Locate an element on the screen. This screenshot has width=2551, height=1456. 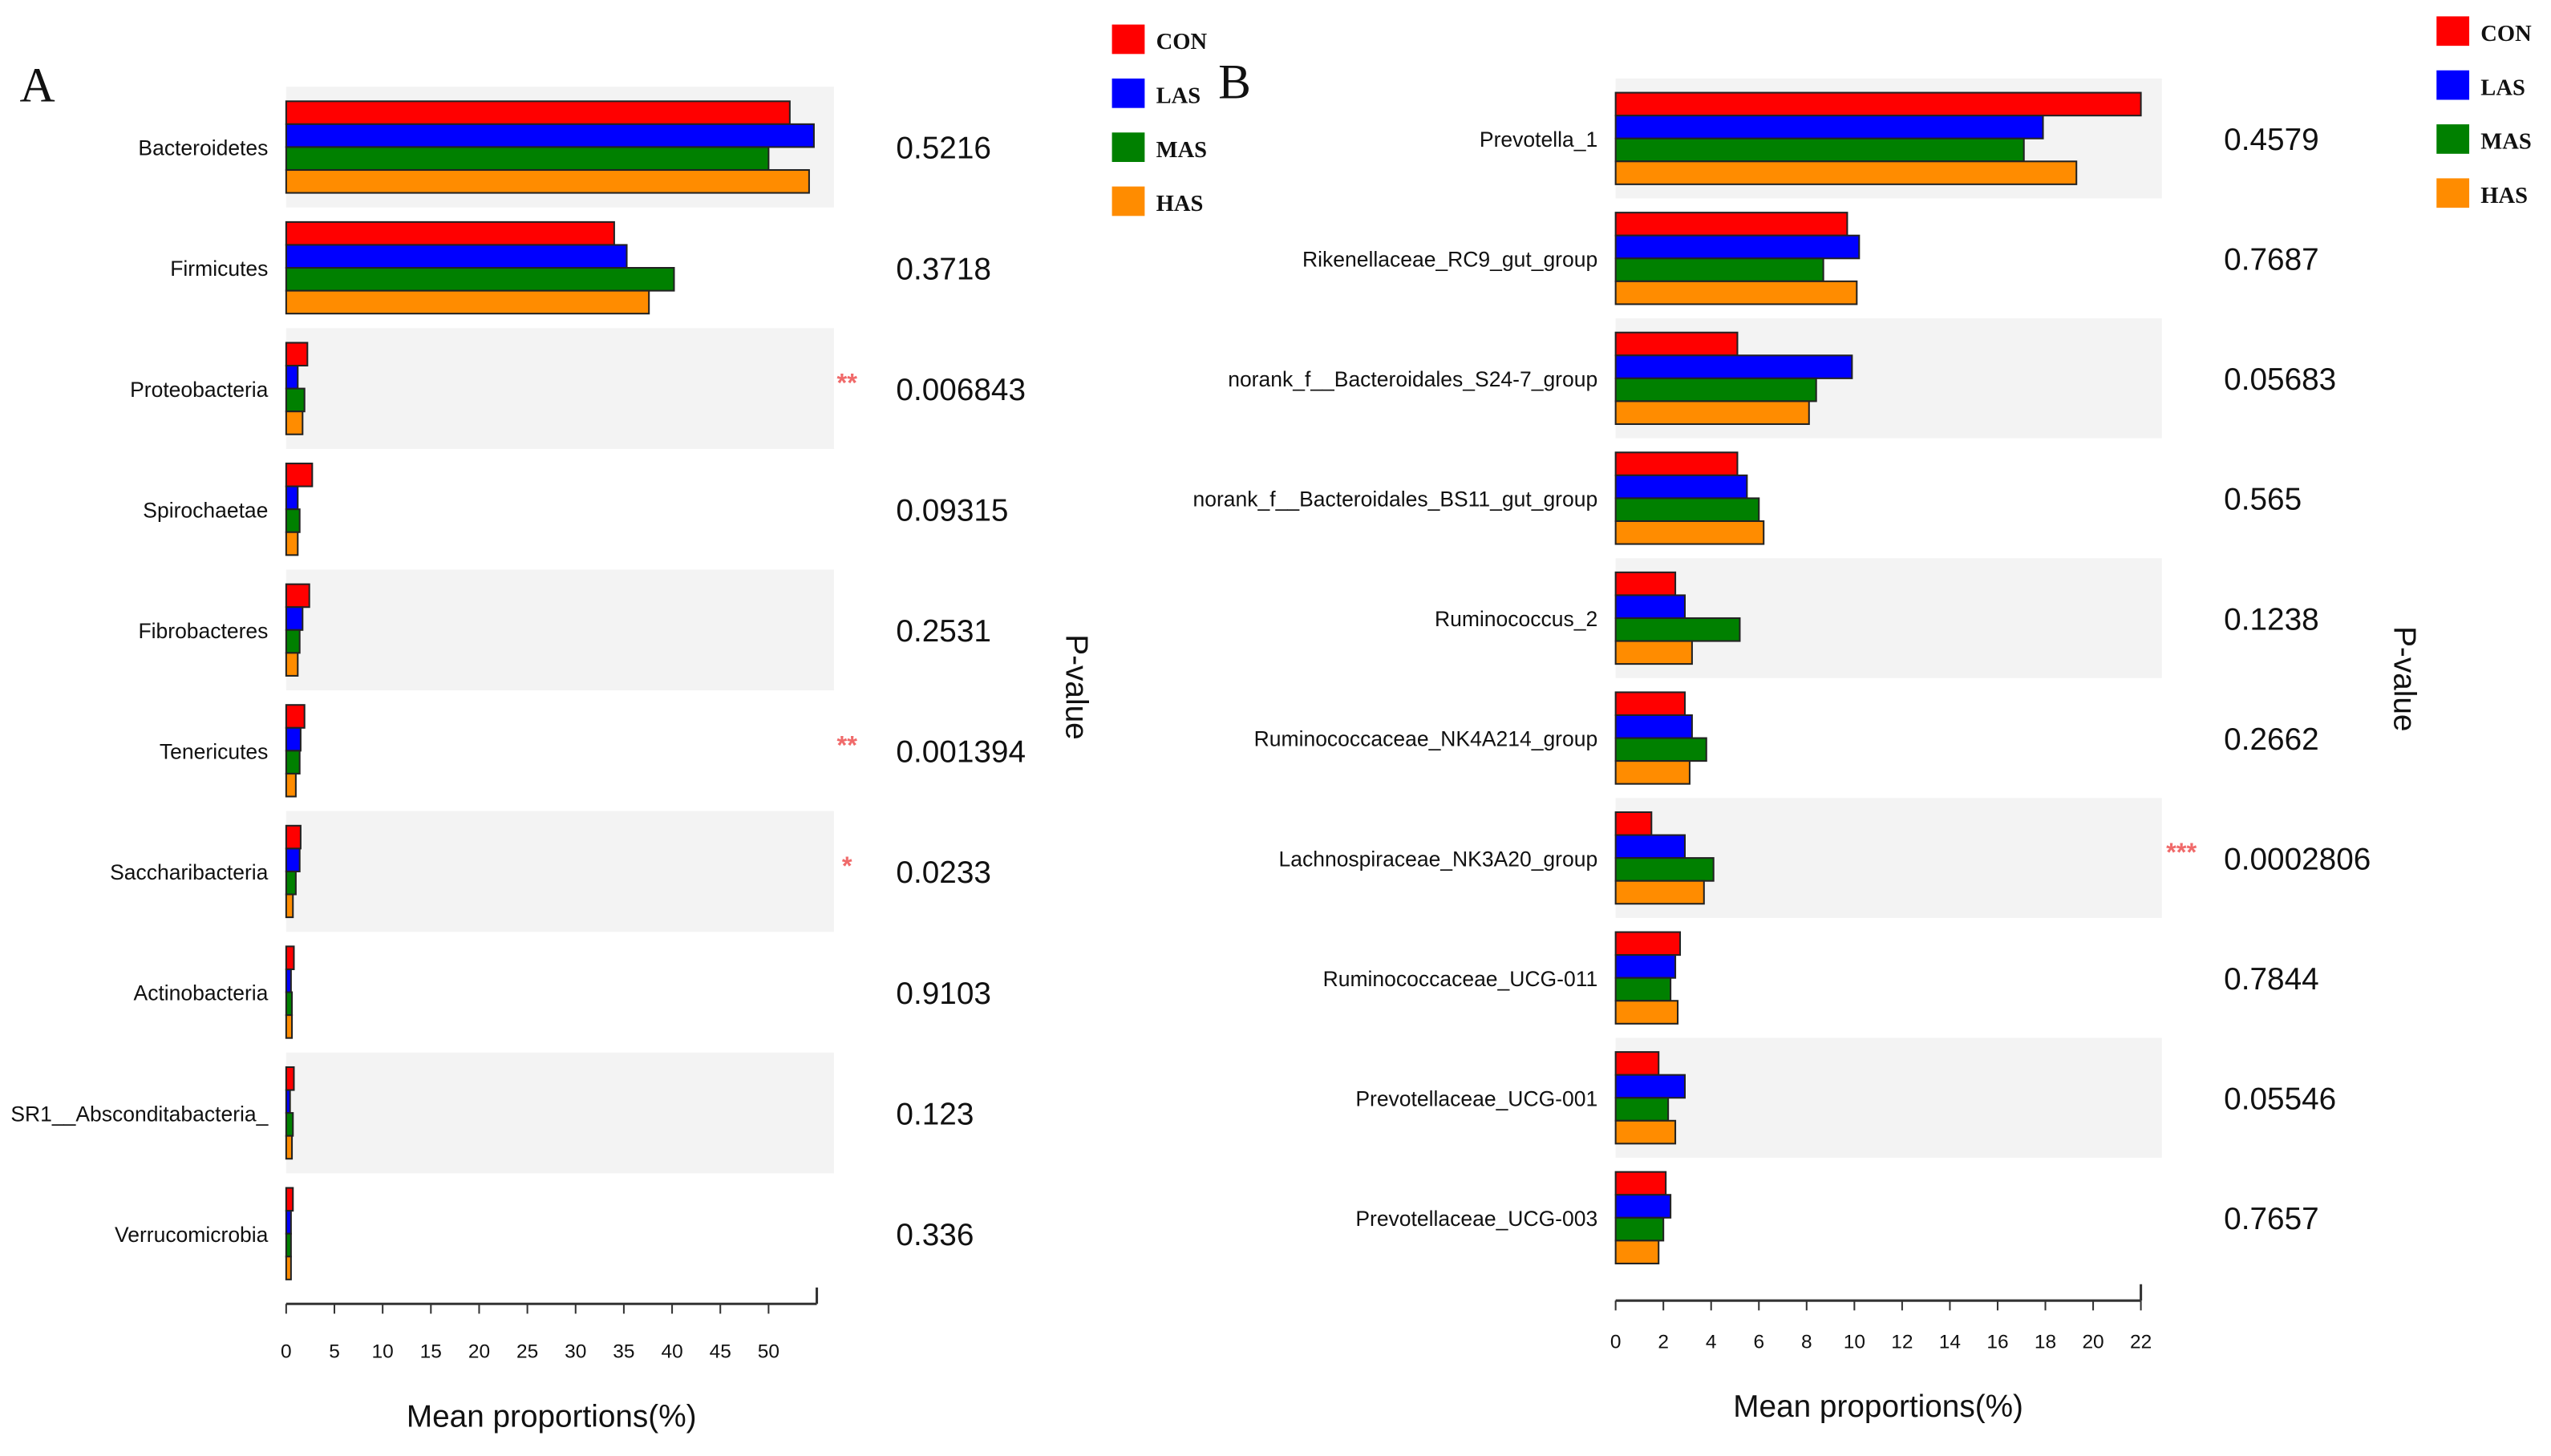
category-label: Prevotella_1 is located at coordinates (1538, 139).